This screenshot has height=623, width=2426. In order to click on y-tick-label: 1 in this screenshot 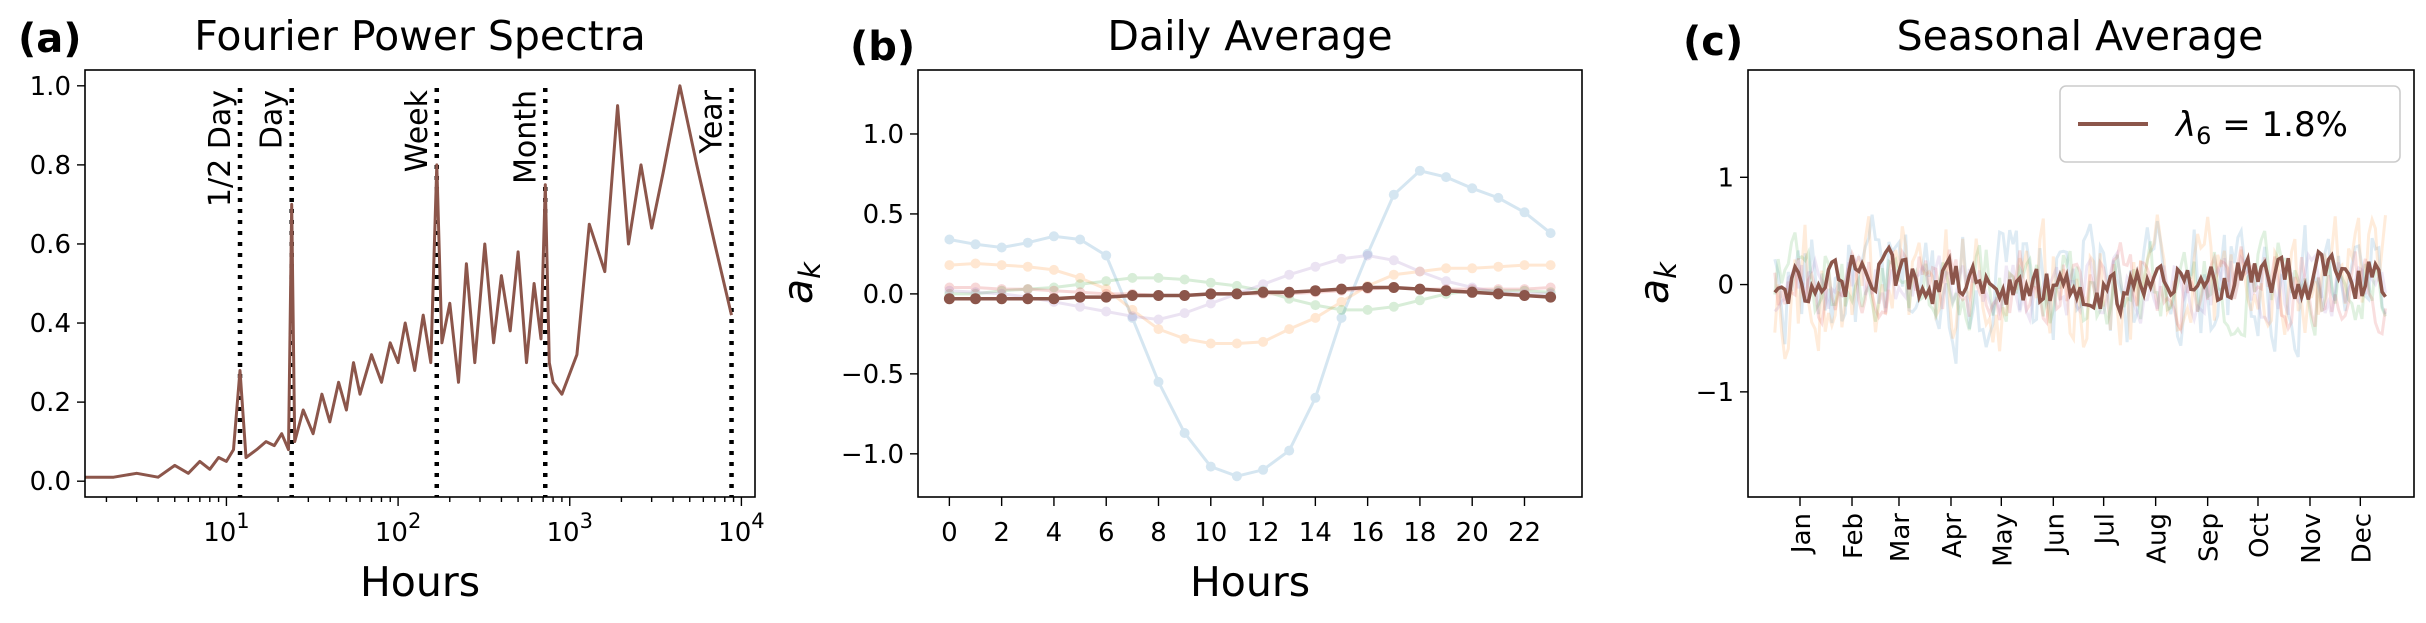, I will do `click(1725, 178)`.